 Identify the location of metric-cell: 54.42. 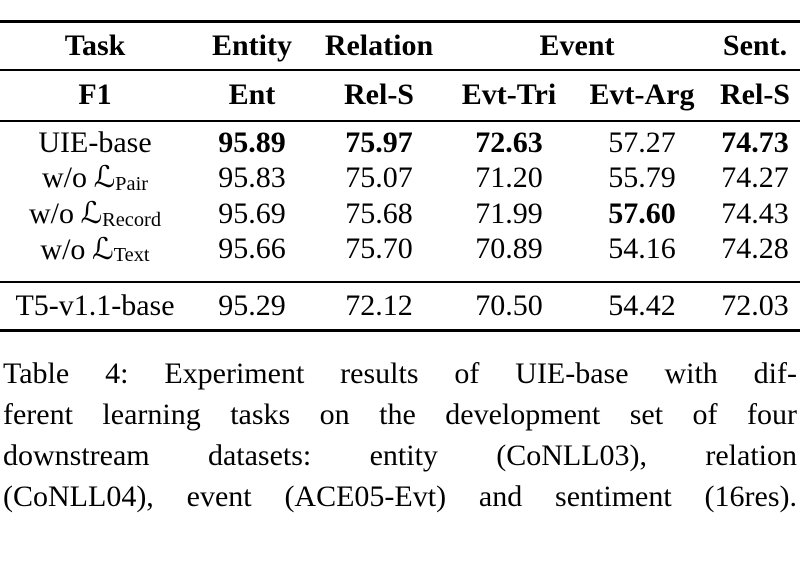
(642, 305).